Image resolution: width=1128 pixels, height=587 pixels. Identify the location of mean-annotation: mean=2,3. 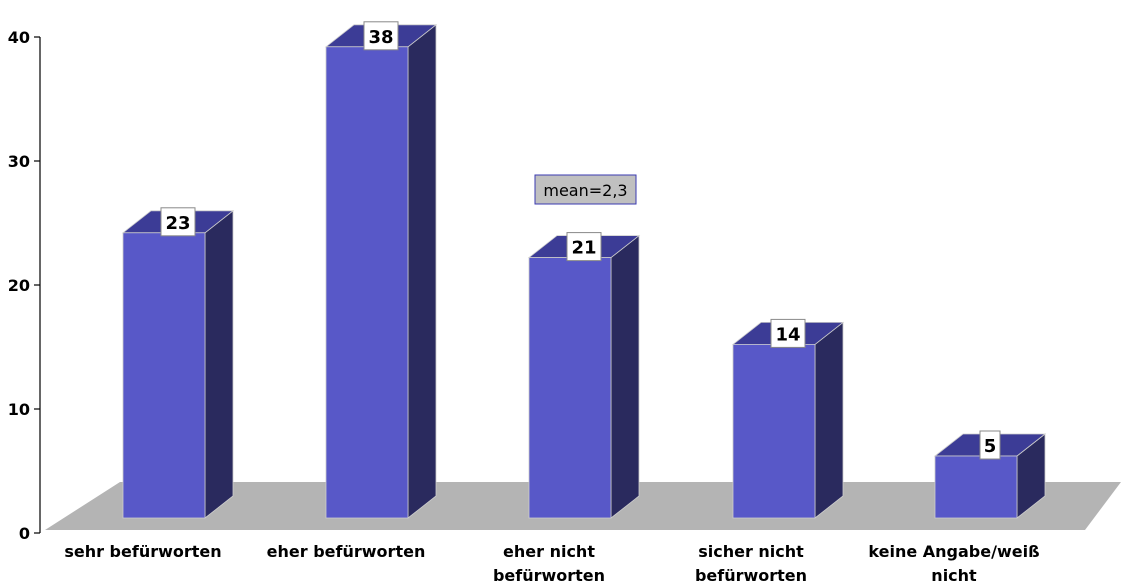
(585, 189).